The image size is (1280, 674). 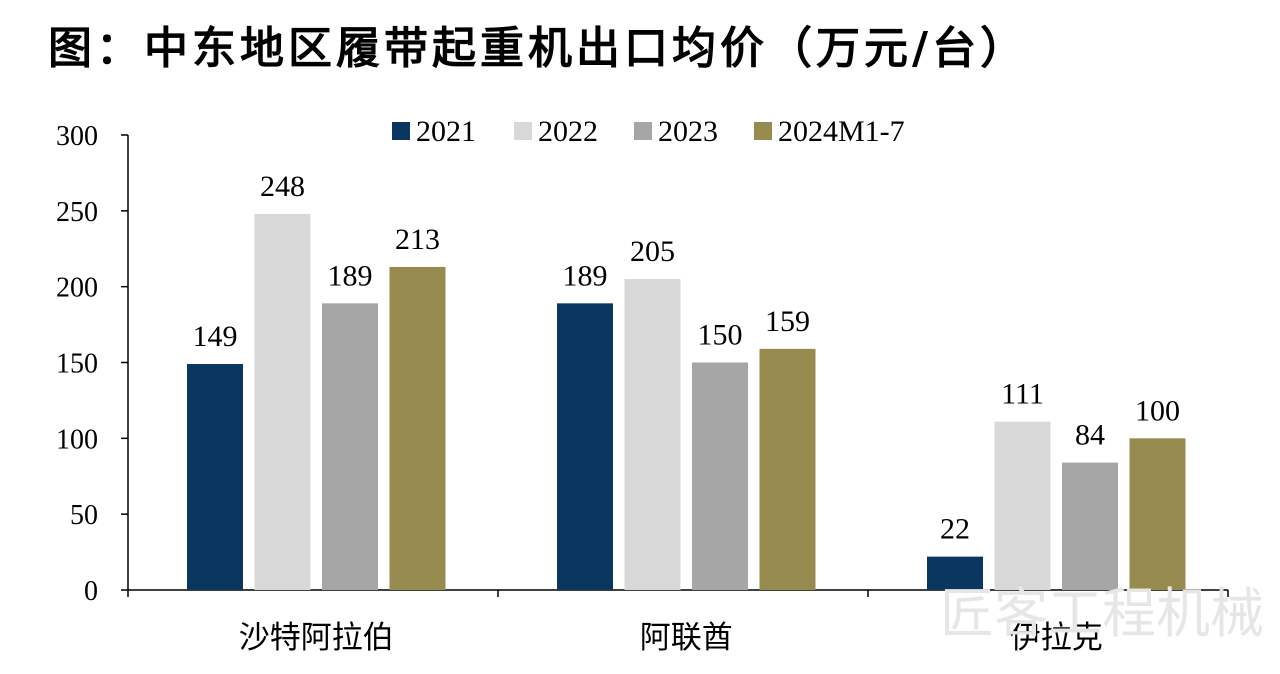 What do you see at coordinates (1090, 435) in the screenshot?
I see `data-label: 84` at bounding box center [1090, 435].